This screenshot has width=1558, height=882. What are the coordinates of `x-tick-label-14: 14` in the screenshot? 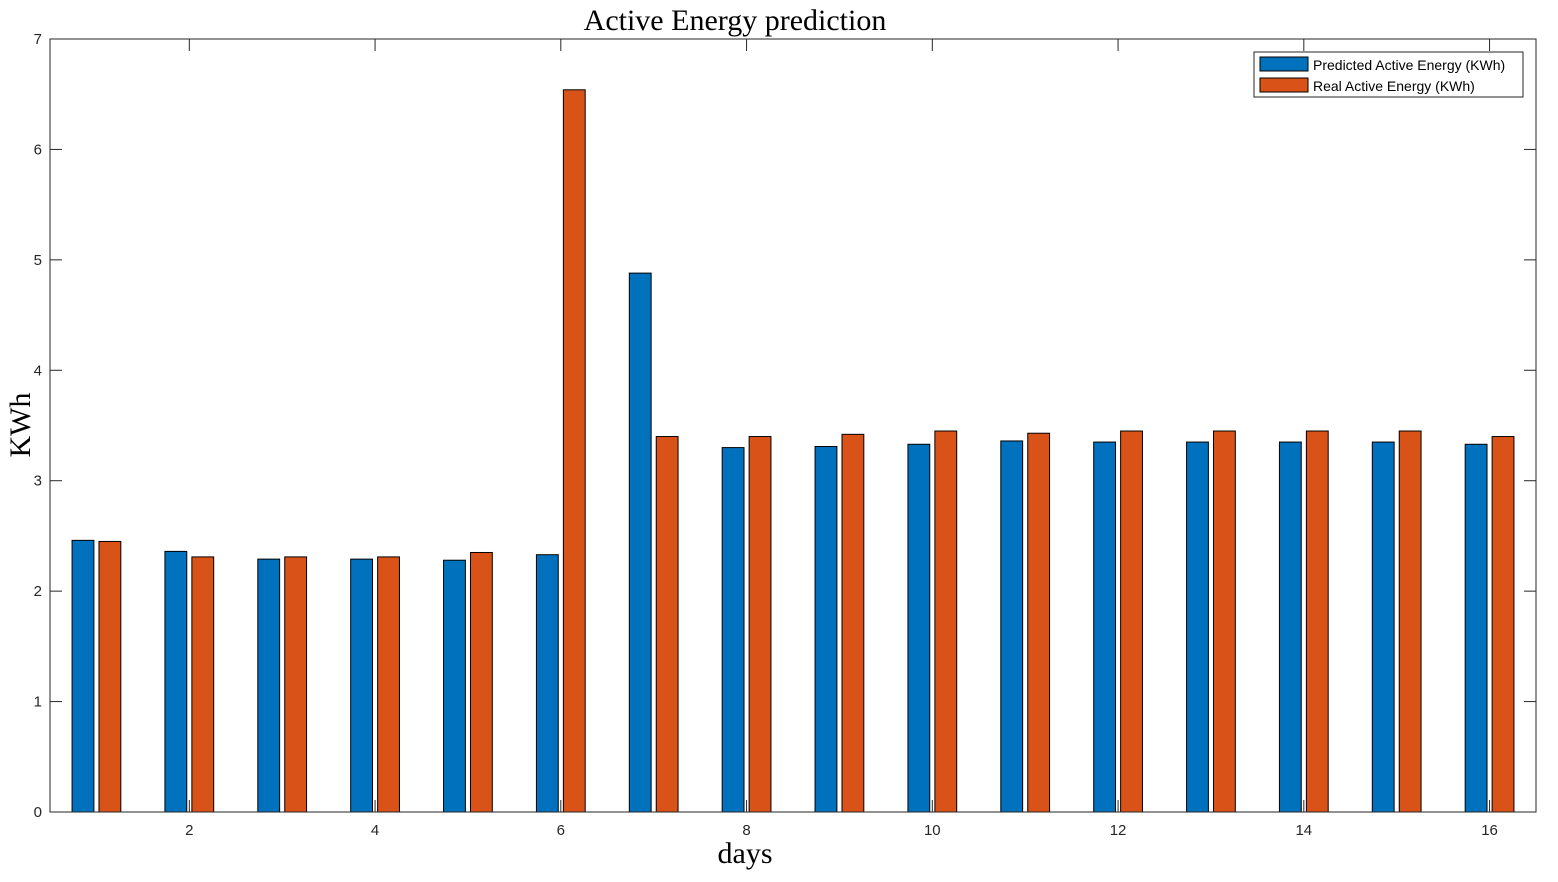 It's located at (1303, 830).